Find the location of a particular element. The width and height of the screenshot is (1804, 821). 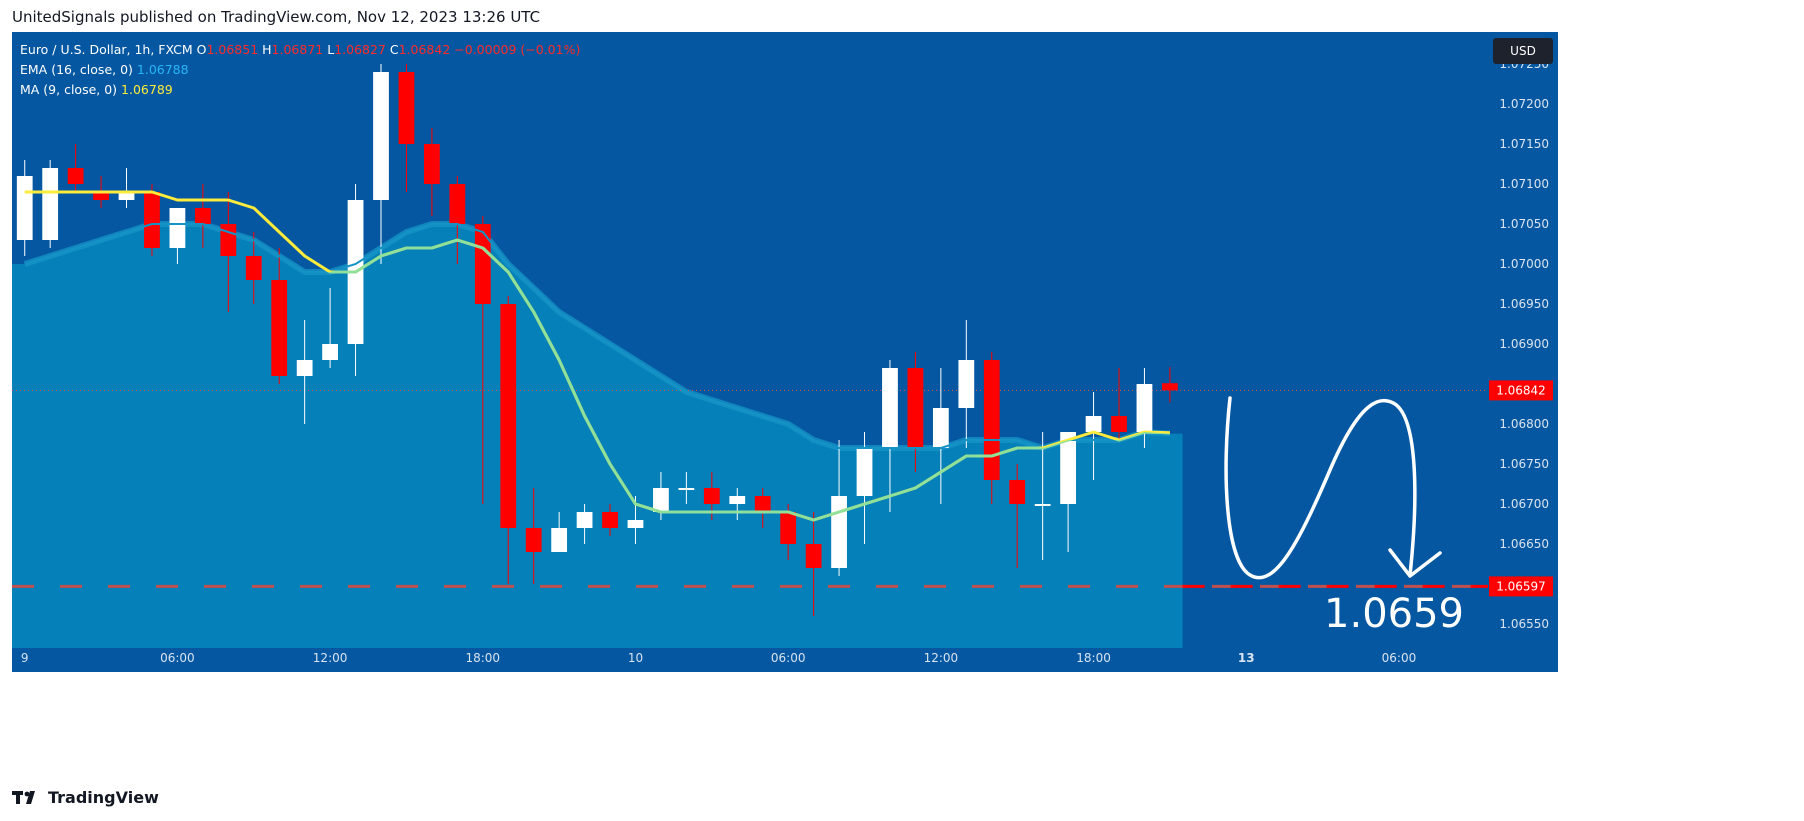

time-tick-label: 13 is located at coordinates (1246, 658).